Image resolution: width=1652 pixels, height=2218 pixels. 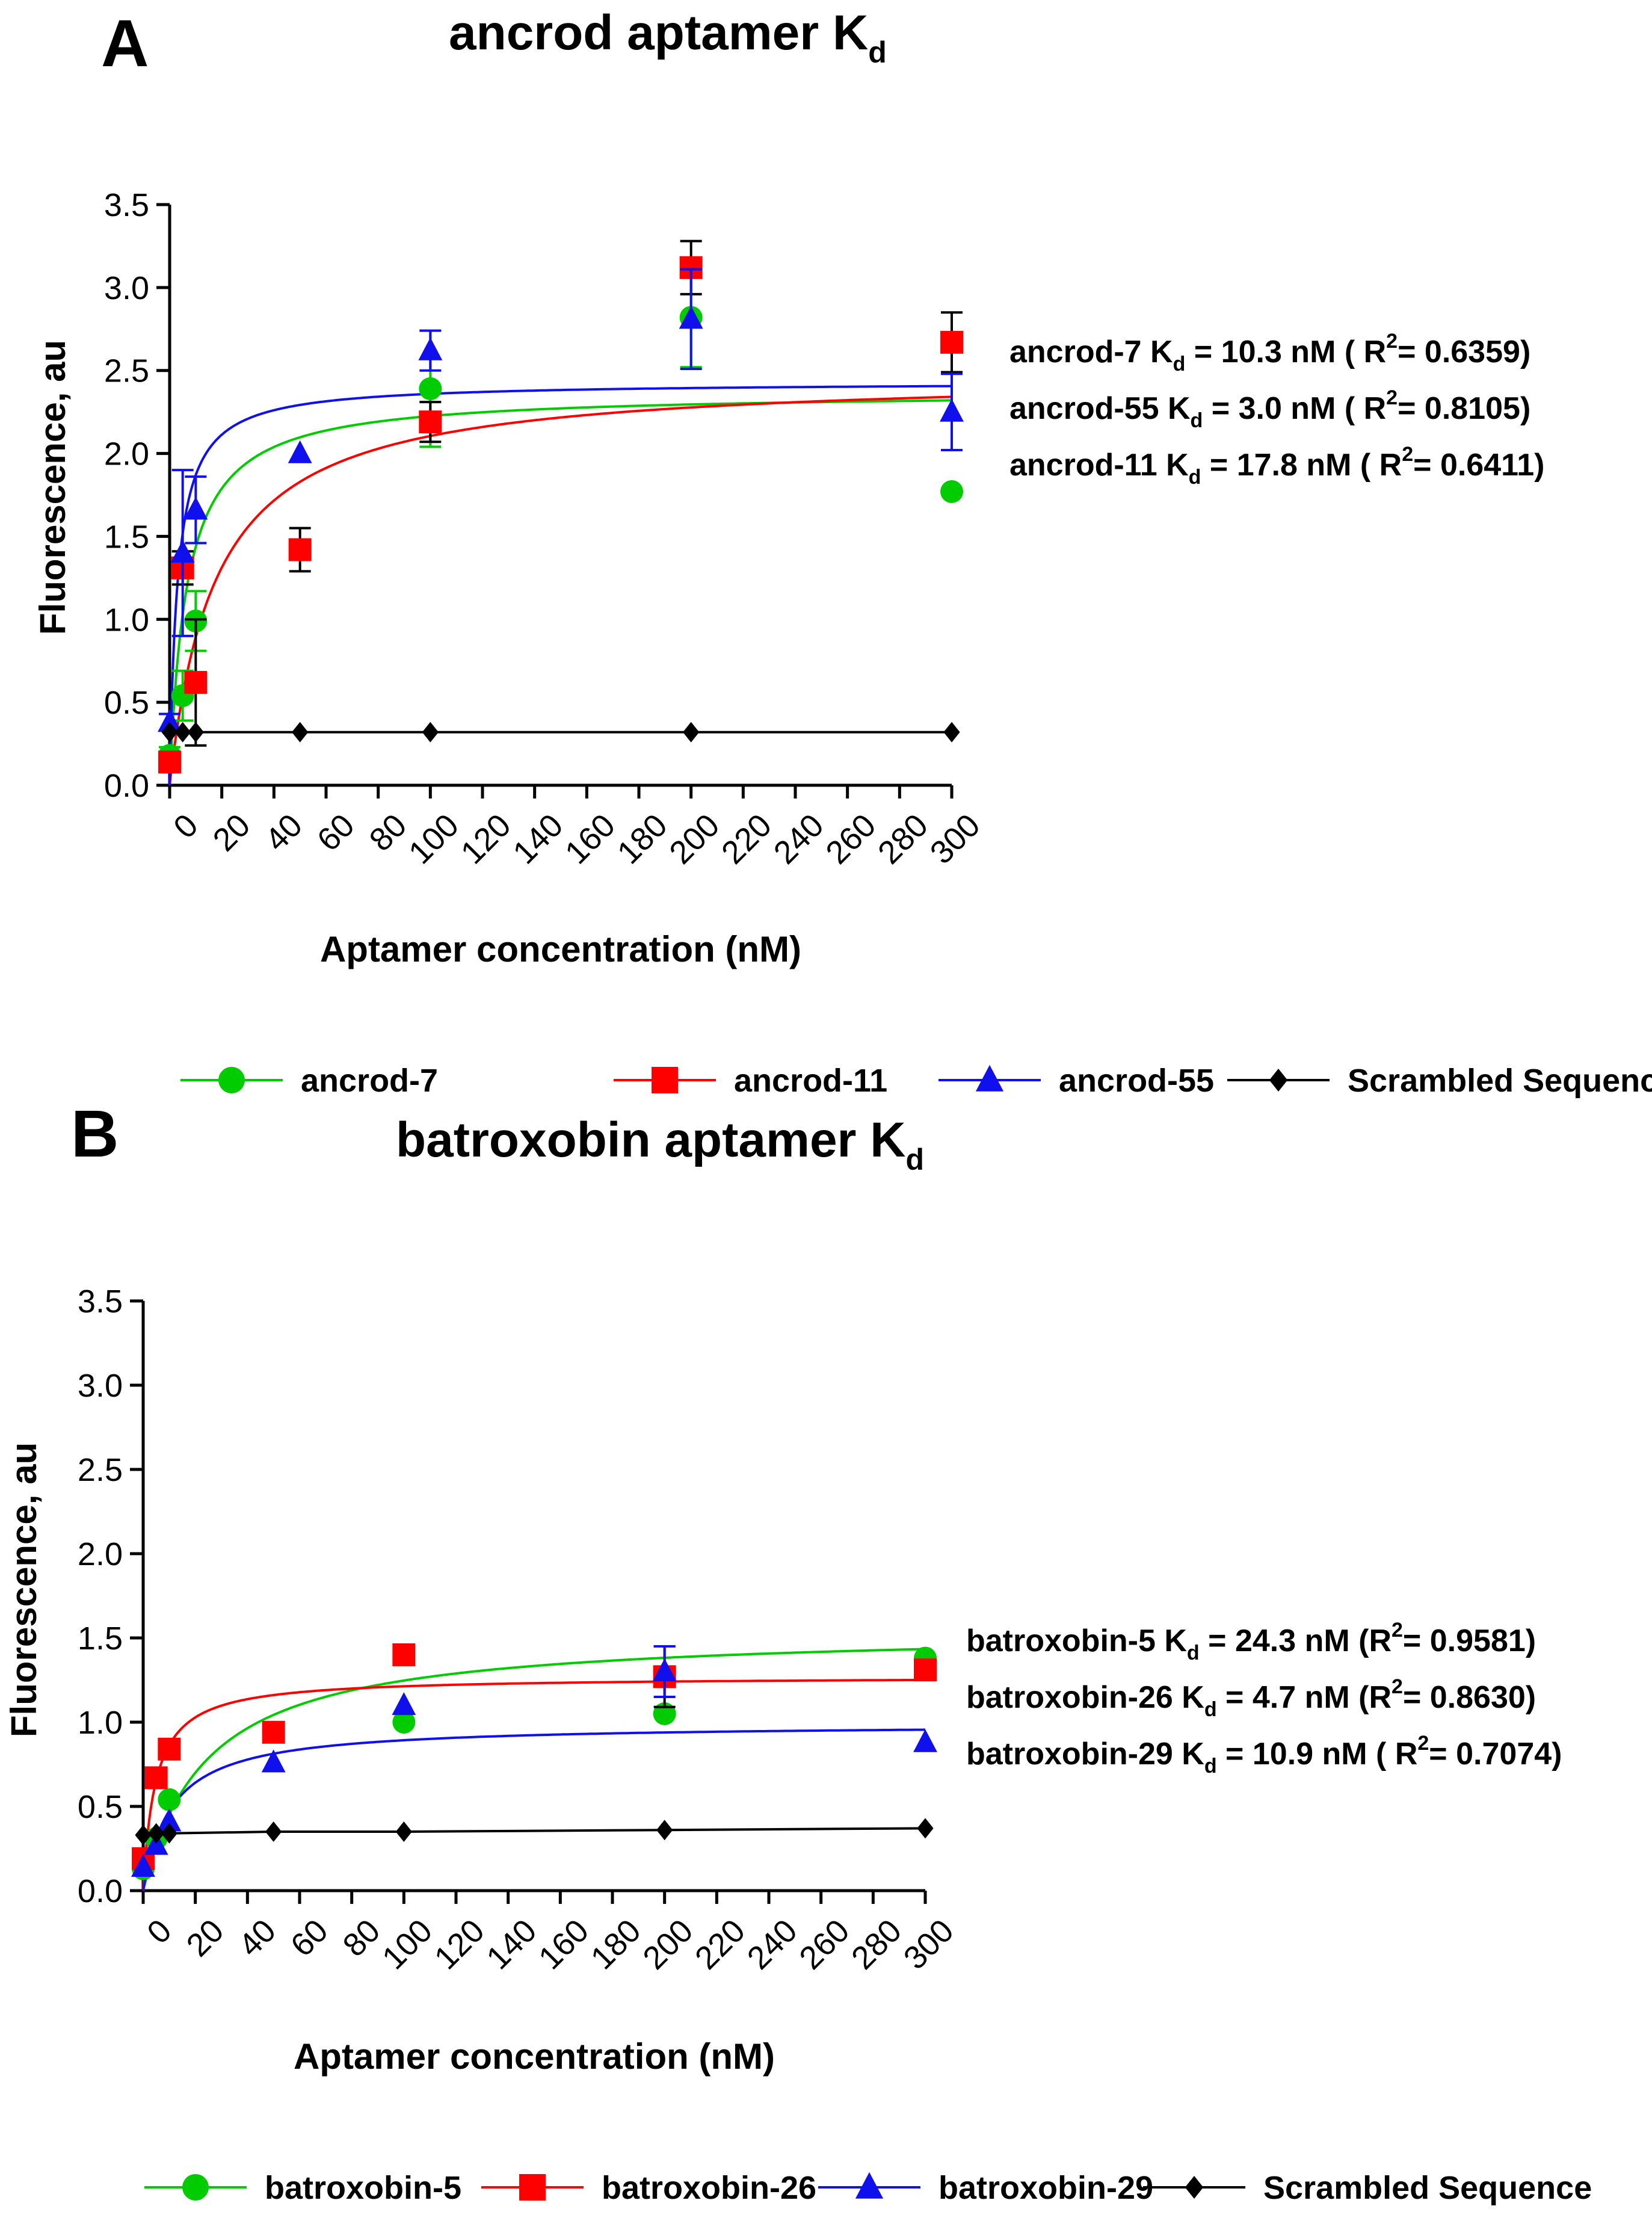 What do you see at coordinates (460, 1944) in the screenshot?
I see `x-tick-label: 120` at bounding box center [460, 1944].